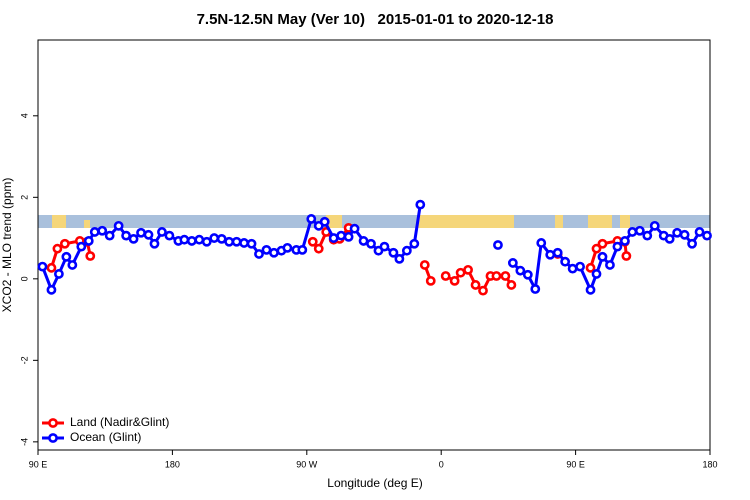 This screenshot has height=500, width=750. What do you see at coordinates (24, 278) in the screenshot?
I see `y-tick-label: 0` at bounding box center [24, 278].